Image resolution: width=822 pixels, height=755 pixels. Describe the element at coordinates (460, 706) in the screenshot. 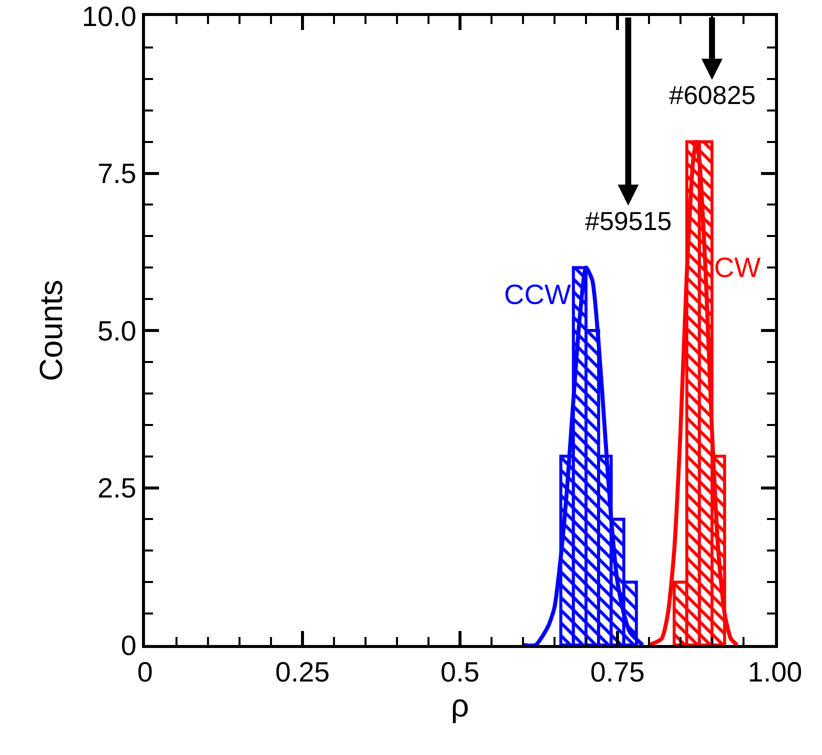

I see `x-axis-title: ρ` at that location.